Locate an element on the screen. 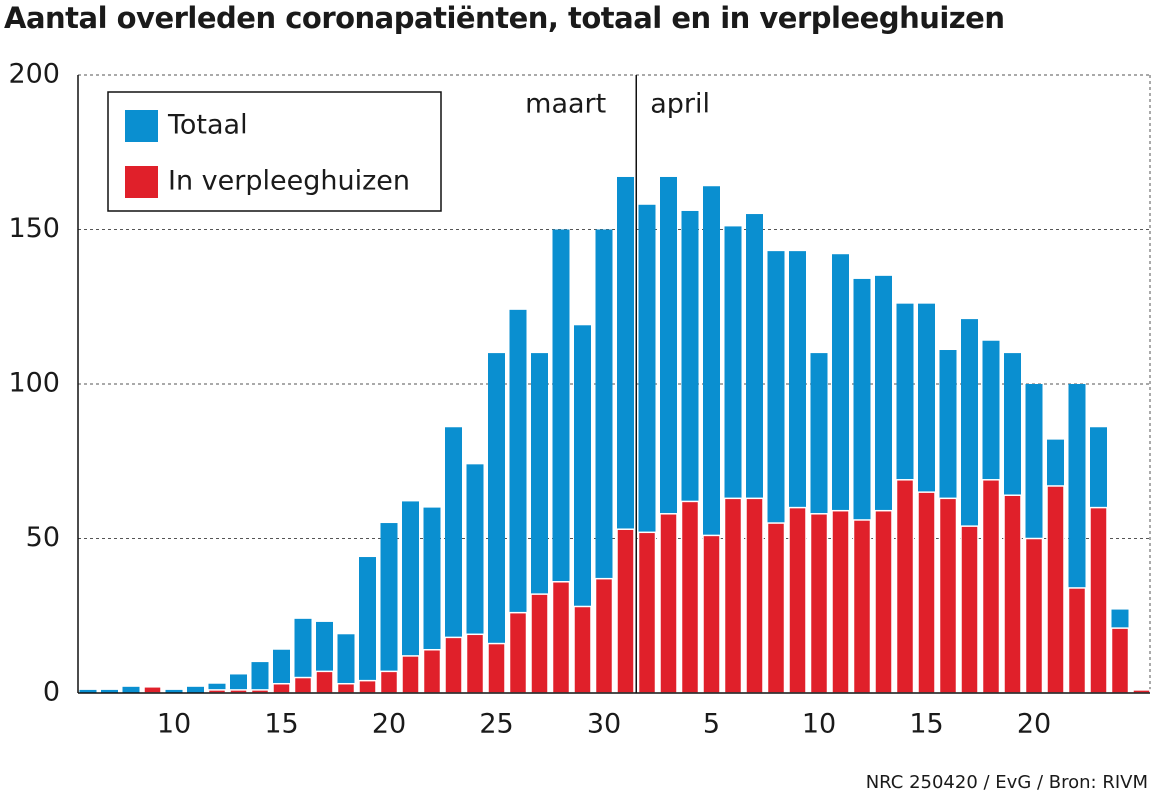 The width and height of the screenshot is (1154, 798). source: NRC 250420 / EvG / Bron: RIVM is located at coordinates (1007, 782).